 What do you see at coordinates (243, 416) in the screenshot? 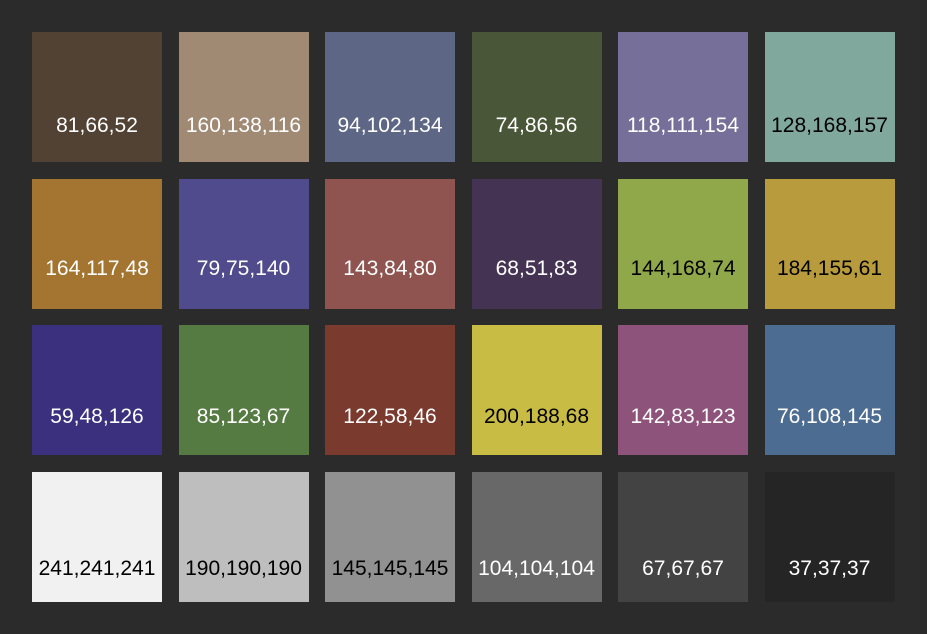
I see `swatch-rgb-label: 85,123,67` at bounding box center [243, 416].